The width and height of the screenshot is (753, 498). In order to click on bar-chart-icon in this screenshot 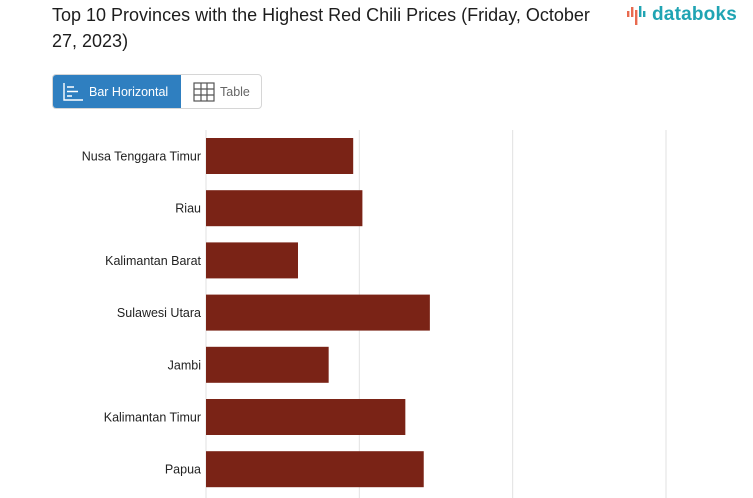, I will do `click(73, 91)`.